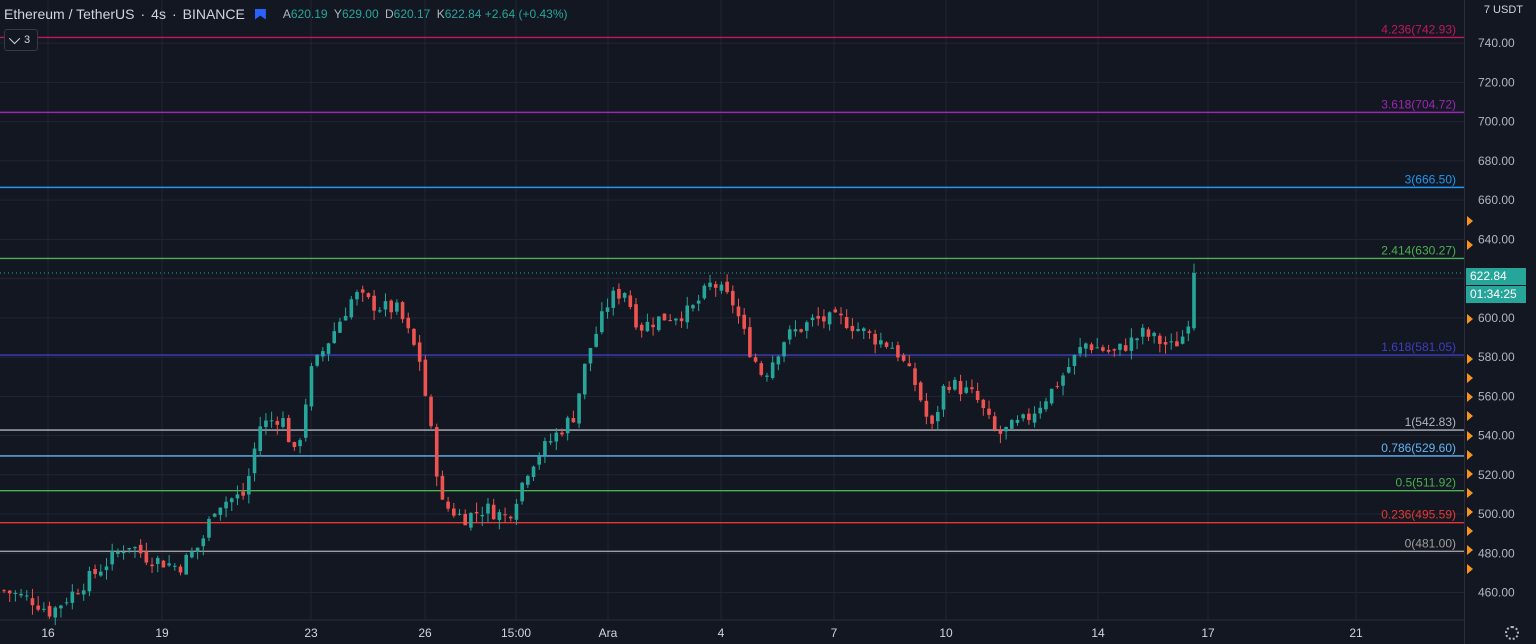 Image resolution: width=1536 pixels, height=644 pixels. Describe the element at coordinates (158, 14) in the screenshot. I see `interval-label: 4s` at that location.